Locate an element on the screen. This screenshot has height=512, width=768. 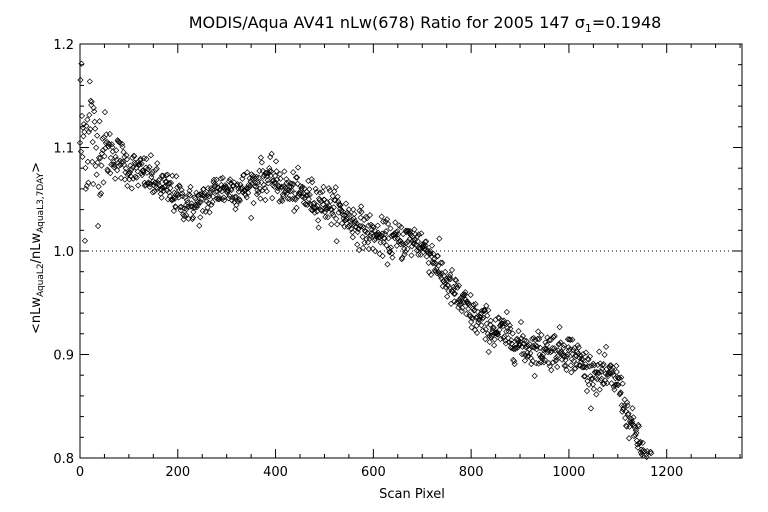
y-tick-label: 0.8 is located at coordinates (63, 459).